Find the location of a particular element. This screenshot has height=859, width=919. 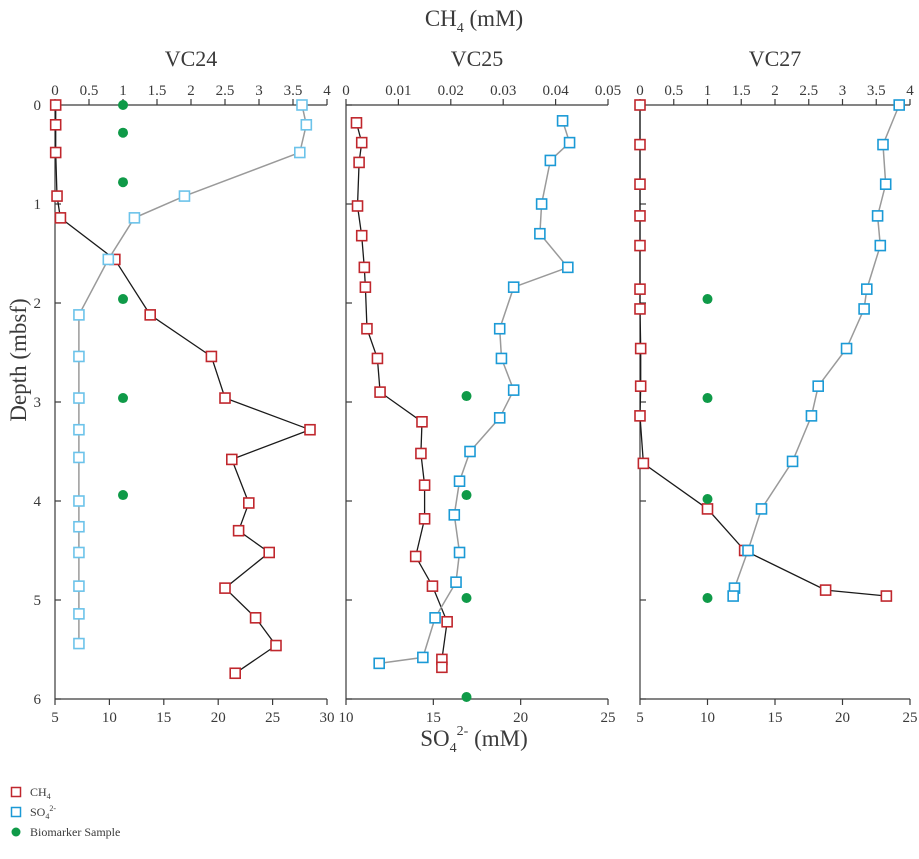

depth-tick-label: 3 is located at coordinates (38, 403).